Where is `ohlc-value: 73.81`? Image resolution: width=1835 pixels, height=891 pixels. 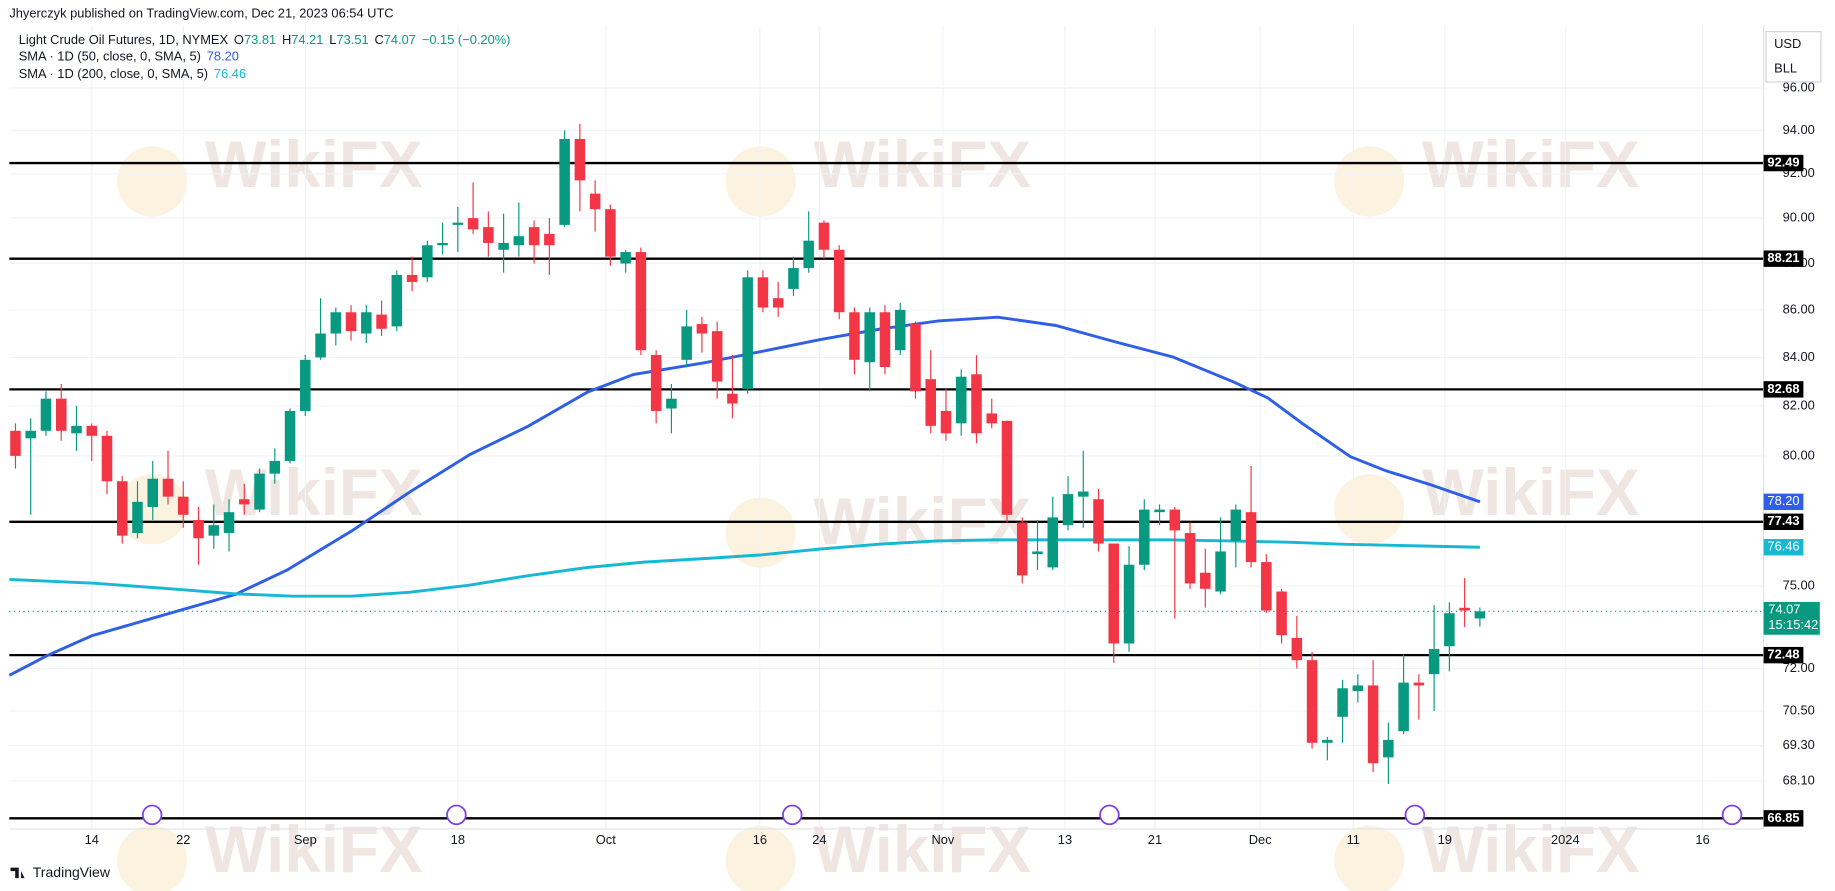
ohlc-value: 73.81 is located at coordinates (260, 39).